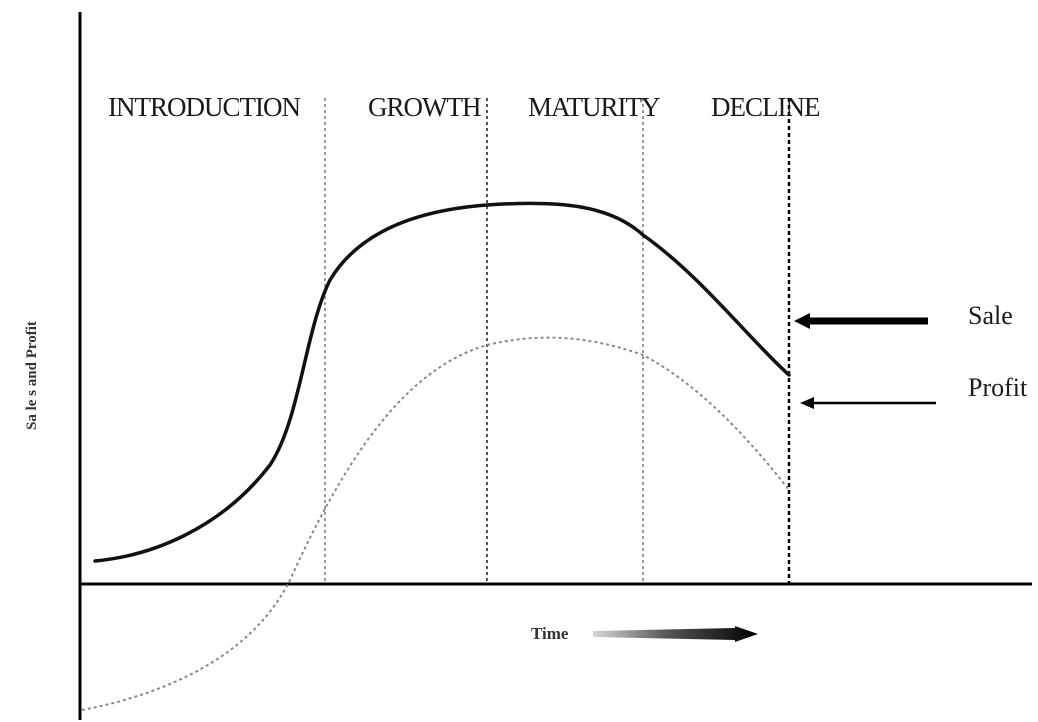 The width and height of the screenshot is (1038, 722). What do you see at coordinates (32, 375) in the screenshot?
I see `y-axis-label: Sa le s and Profit` at bounding box center [32, 375].